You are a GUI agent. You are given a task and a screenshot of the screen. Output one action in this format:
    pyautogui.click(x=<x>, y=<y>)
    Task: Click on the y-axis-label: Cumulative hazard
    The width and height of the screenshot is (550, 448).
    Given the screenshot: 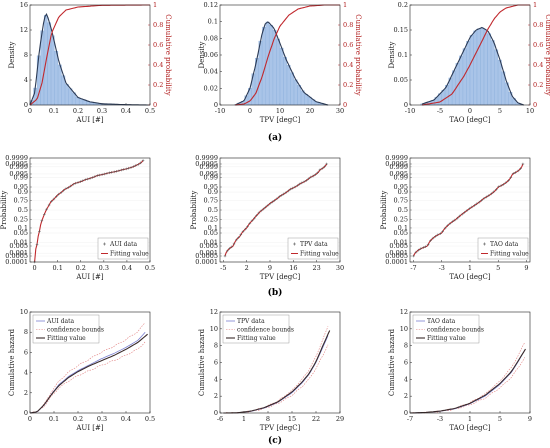 What is the action you would take?
    pyautogui.click(x=12, y=362)
    